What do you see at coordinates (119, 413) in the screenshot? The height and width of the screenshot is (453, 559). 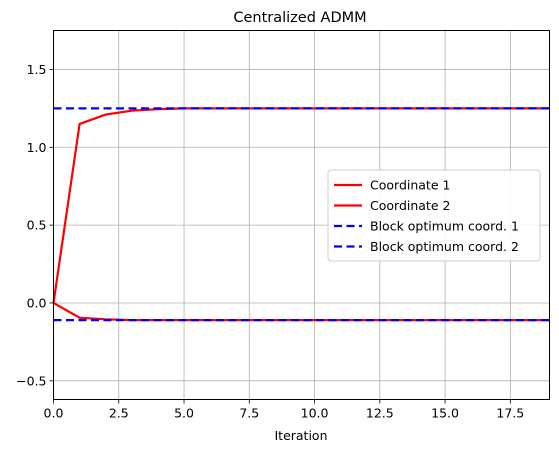 I see `x-tick-label: 2.5` at bounding box center [119, 413].